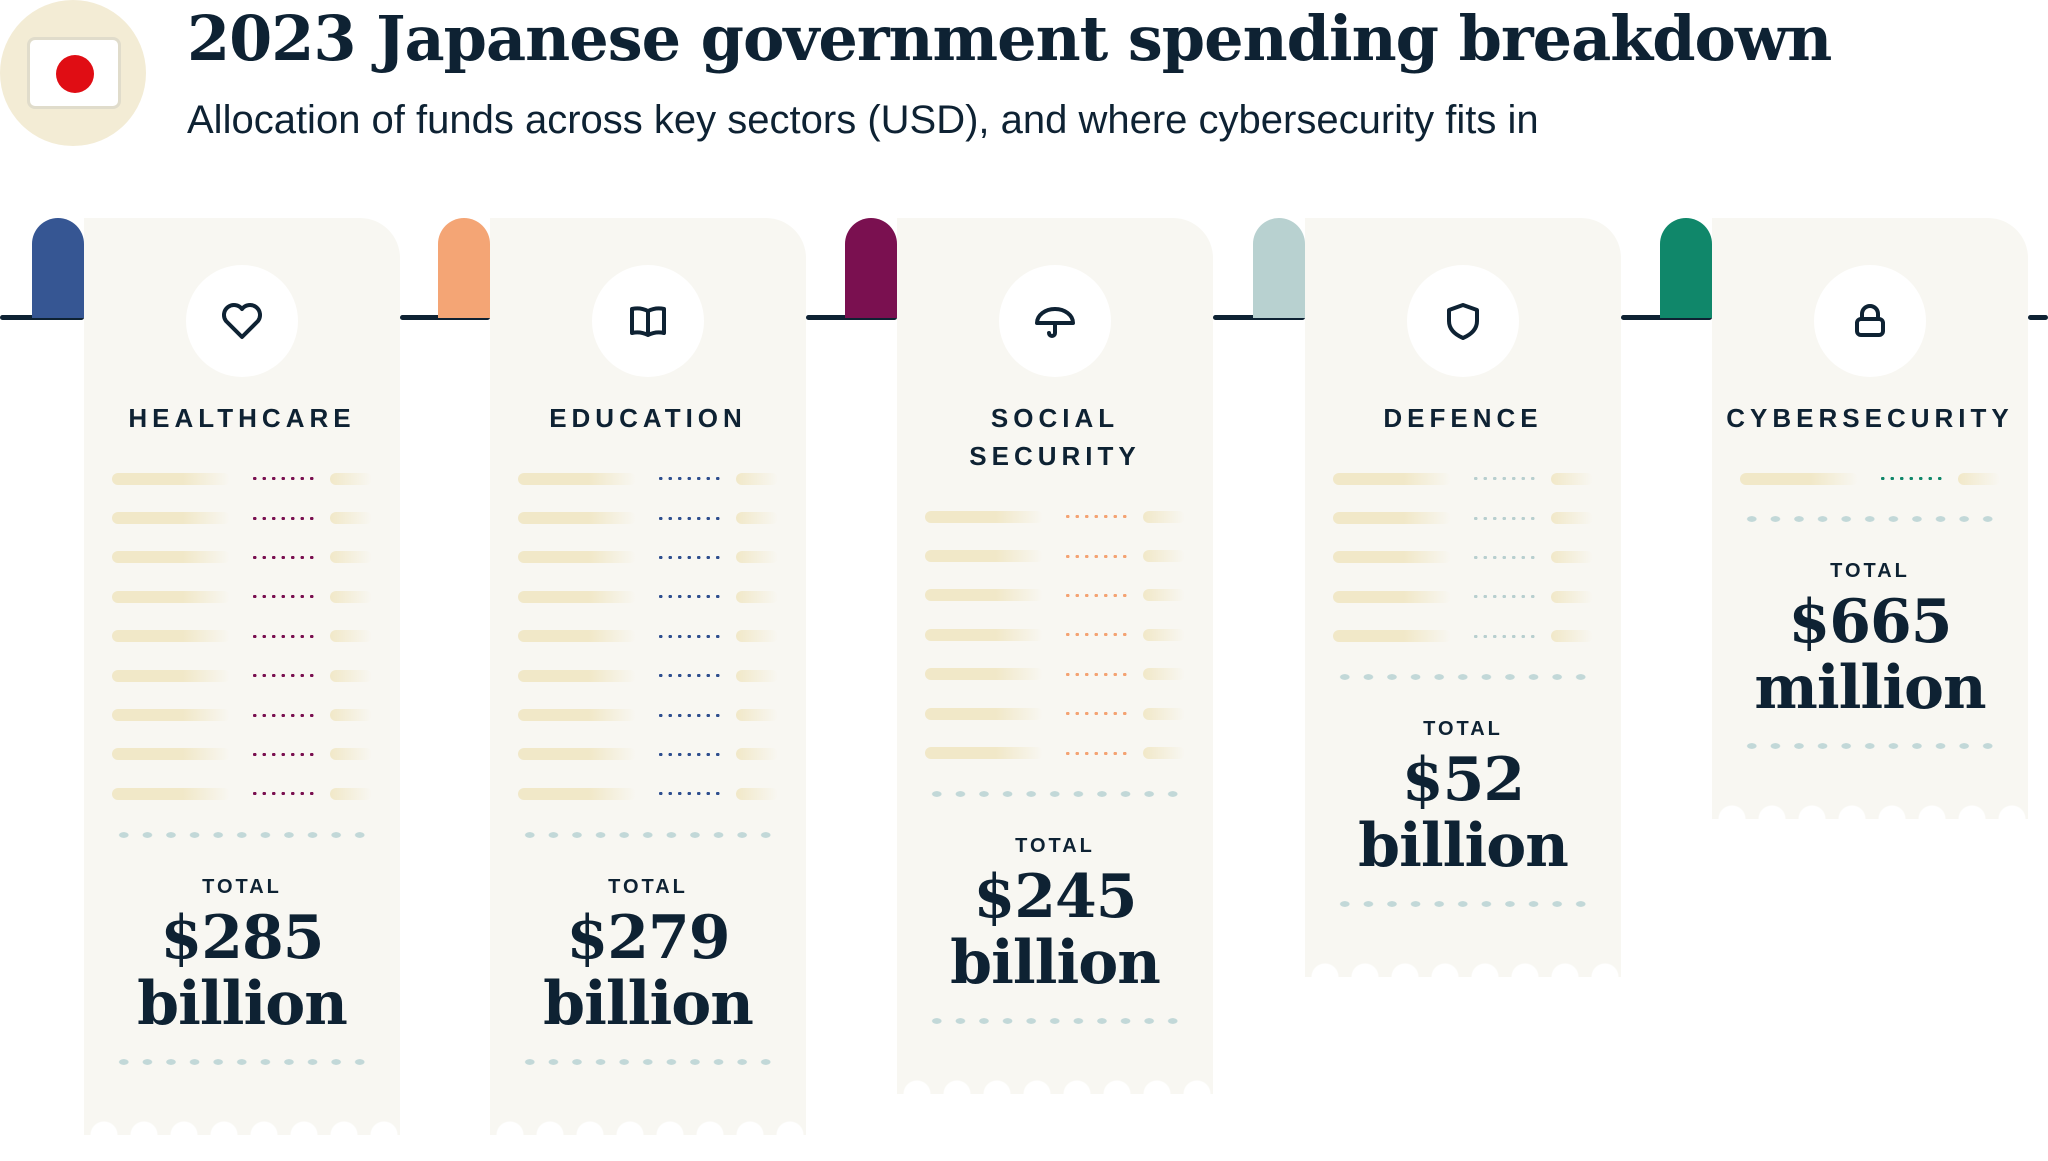 The height and width of the screenshot is (1161, 2048). What do you see at coordinates (242, 418) in the screenshot?
I see `sector-label: HEALTHCARE` at bounding box center [242, 418].